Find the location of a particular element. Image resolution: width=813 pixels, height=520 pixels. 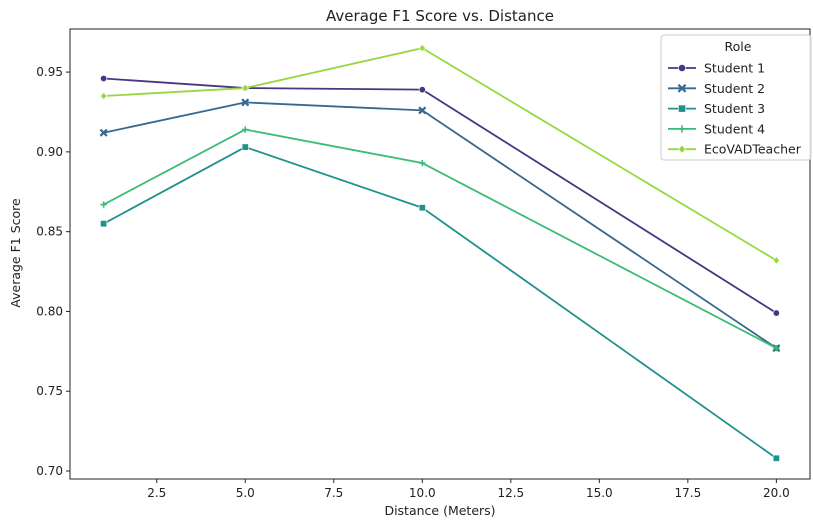

legend-item: Student 4 is located at coordinates (716, 128).